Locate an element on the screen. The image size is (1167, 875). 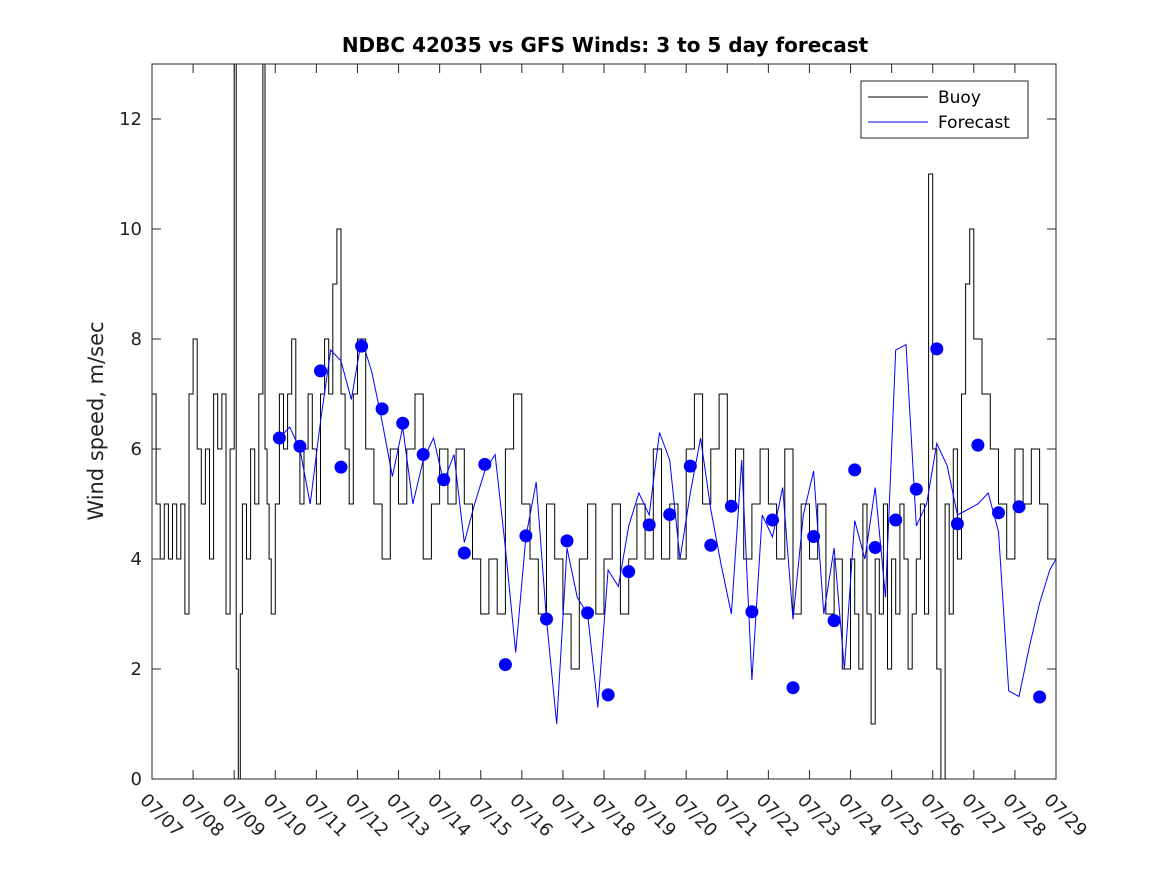
x-tick-label: 07/11 is located at coordinates (326, 816).